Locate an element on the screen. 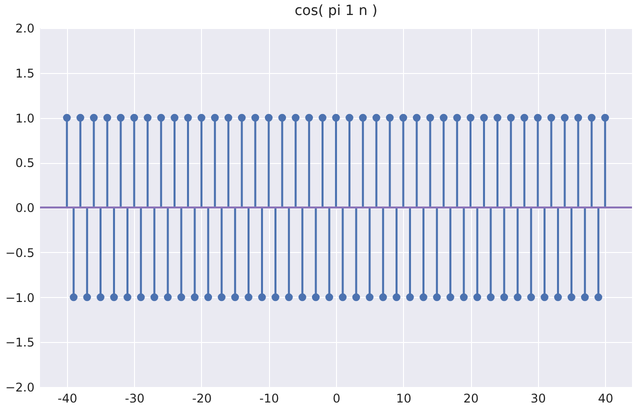 This screenshot has width=637, height=408. y-tick-label: 0.5 is located at coordinates (24, 163).